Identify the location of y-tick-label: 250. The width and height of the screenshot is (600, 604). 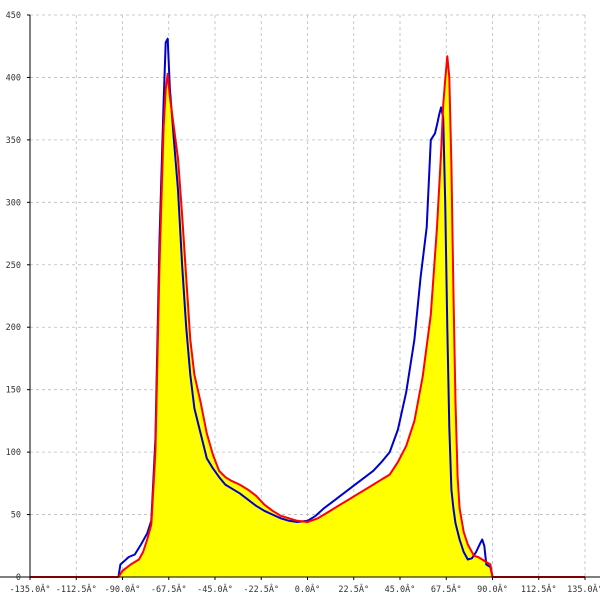
(13, 266).